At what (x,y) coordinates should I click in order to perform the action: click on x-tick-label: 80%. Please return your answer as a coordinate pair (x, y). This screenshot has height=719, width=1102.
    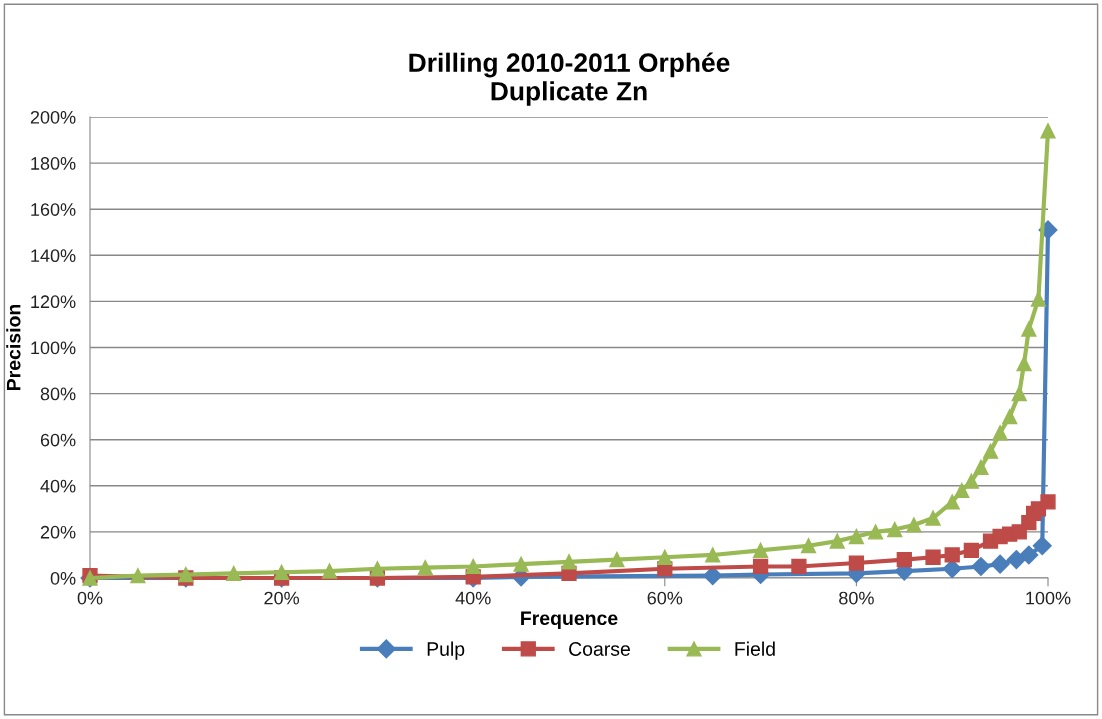
    Looking at the image, I should click on (856, 598).